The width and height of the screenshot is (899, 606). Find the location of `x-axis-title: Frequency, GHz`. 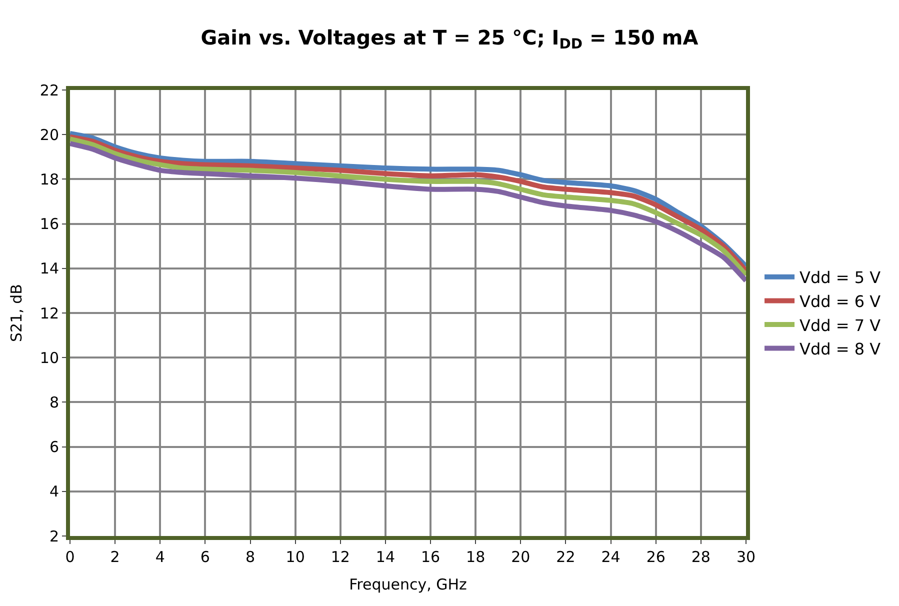

x-axis-title: Frequency, GHz is located at coordinates (408, 585).